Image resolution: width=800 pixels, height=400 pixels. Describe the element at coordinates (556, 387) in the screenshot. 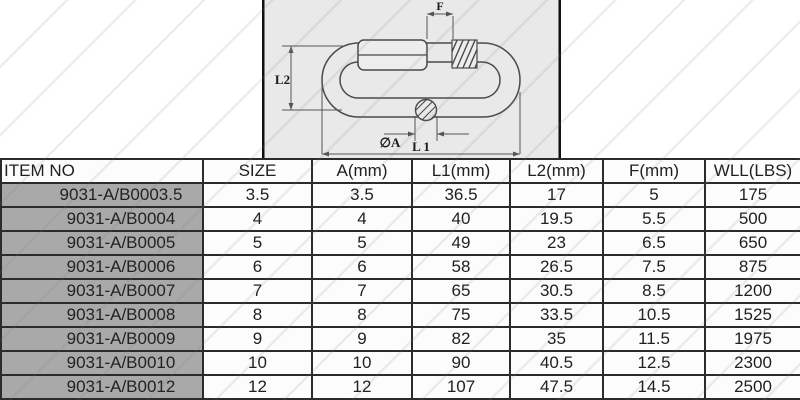

I see `cell-l2-mm: 47.5` at that location.